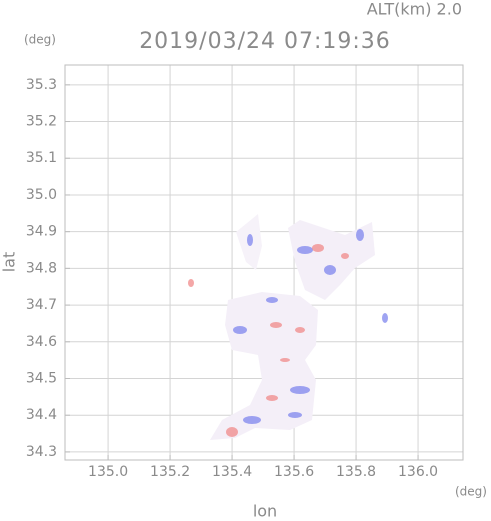 The width and height of the screenshot is (491, 521). What do you see at coordinates (41, 452) in the screenshot?
I see `y-tick-label: 34.3` at bounding box center [41, 452].